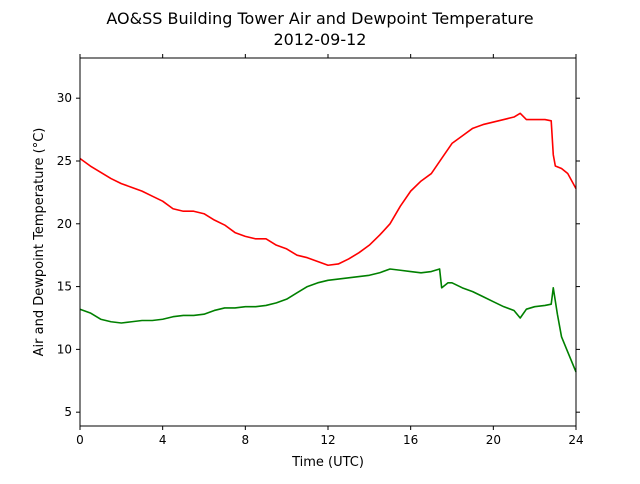  What do you see at coordinates (327, 440) in the screenshot?
I see `x-tick-label: 12` at bounding box center [327, 440].